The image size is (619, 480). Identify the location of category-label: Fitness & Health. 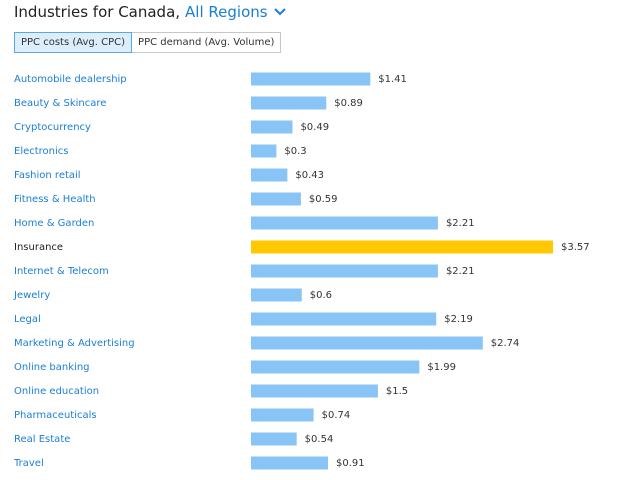
(55, 199).